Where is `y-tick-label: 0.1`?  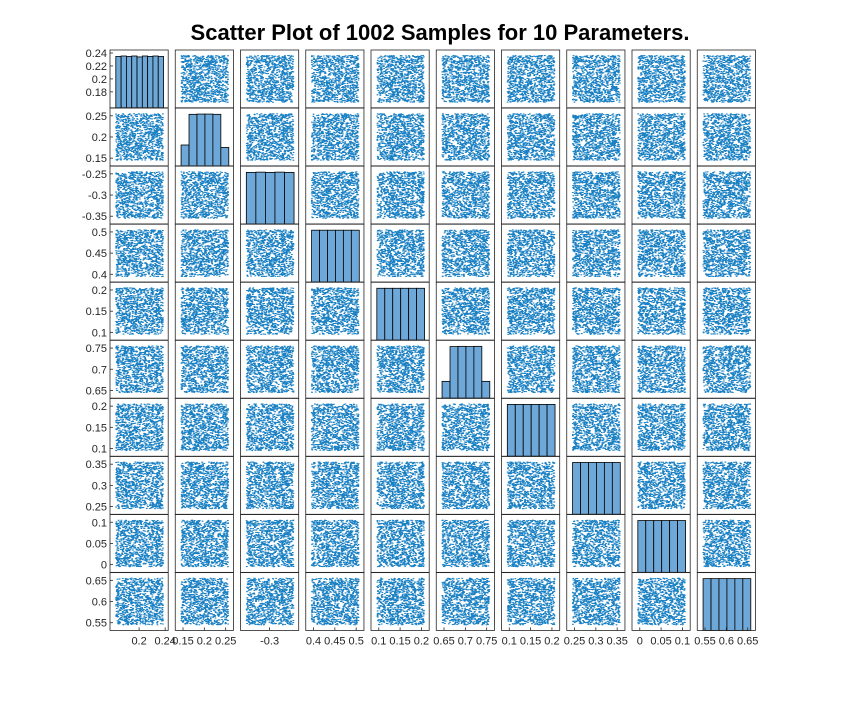
y-tick-label: 0.1 is located at coordinates (99, 523).